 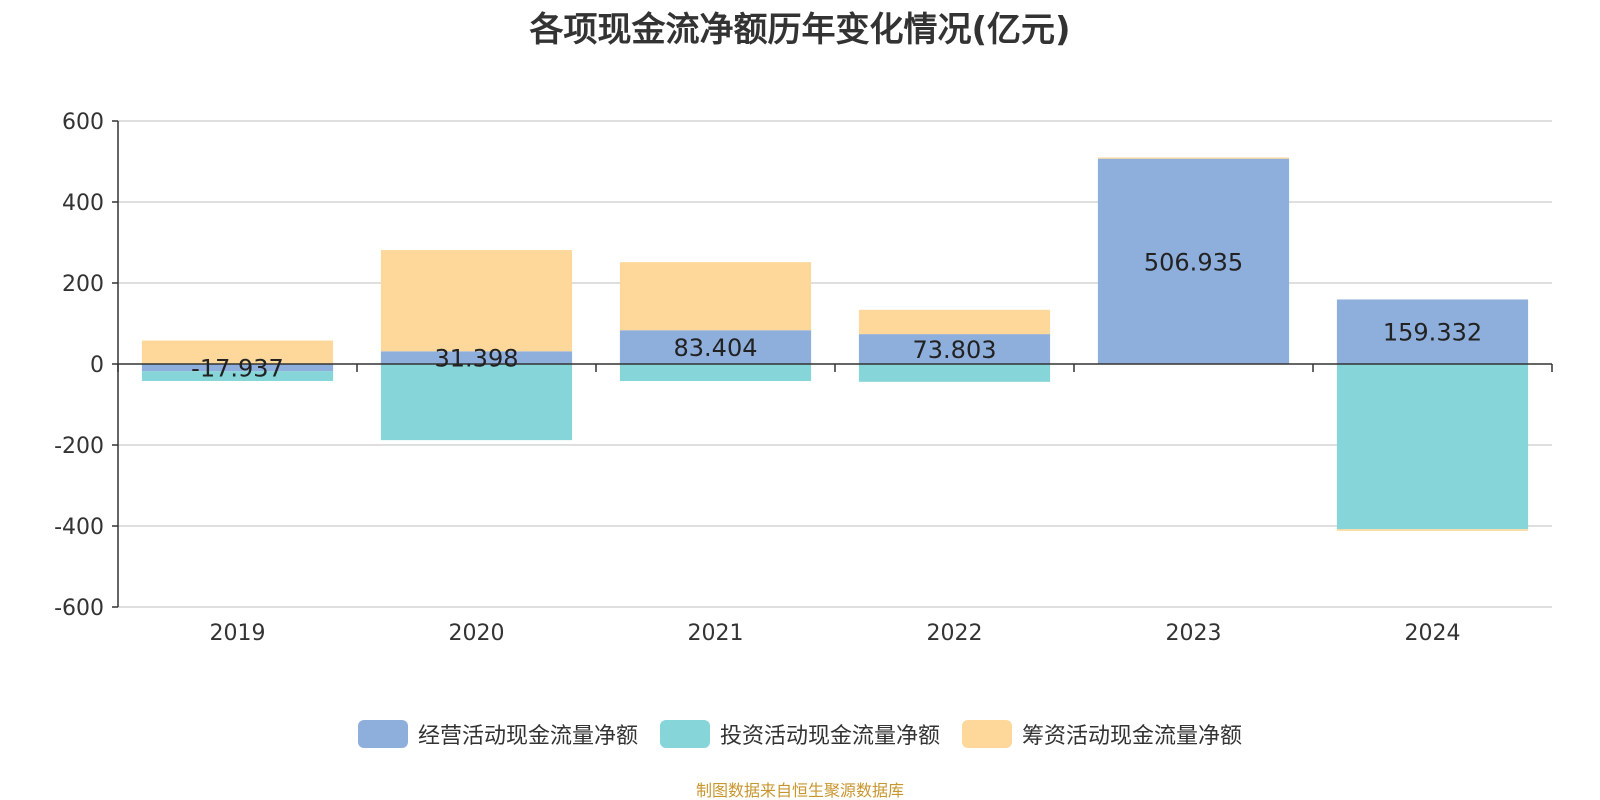 What do you see at coordinates (836, 315) in the screenshot?
I see `data-labels: -17.937 31.398 83.404 73.803 506.935 159.332` at bounding box center [836, 315].